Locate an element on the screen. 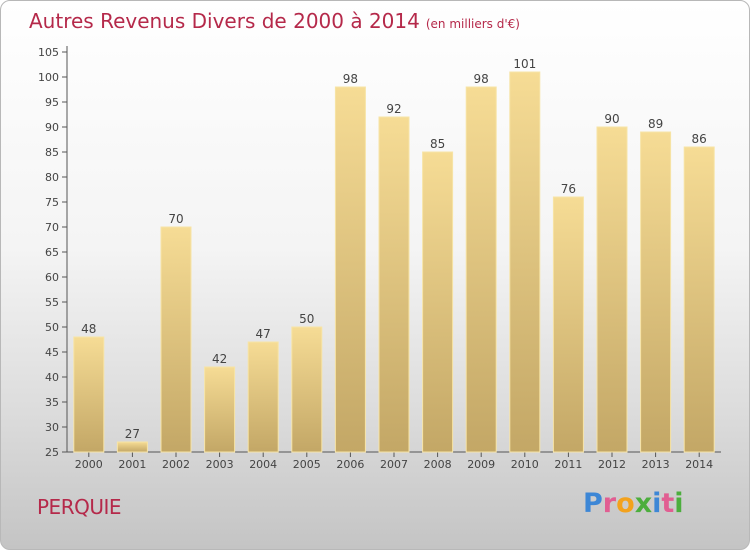 This screenshot has height=550, width=750. y-tick-label: 105 is located at coordinates (48, 52).